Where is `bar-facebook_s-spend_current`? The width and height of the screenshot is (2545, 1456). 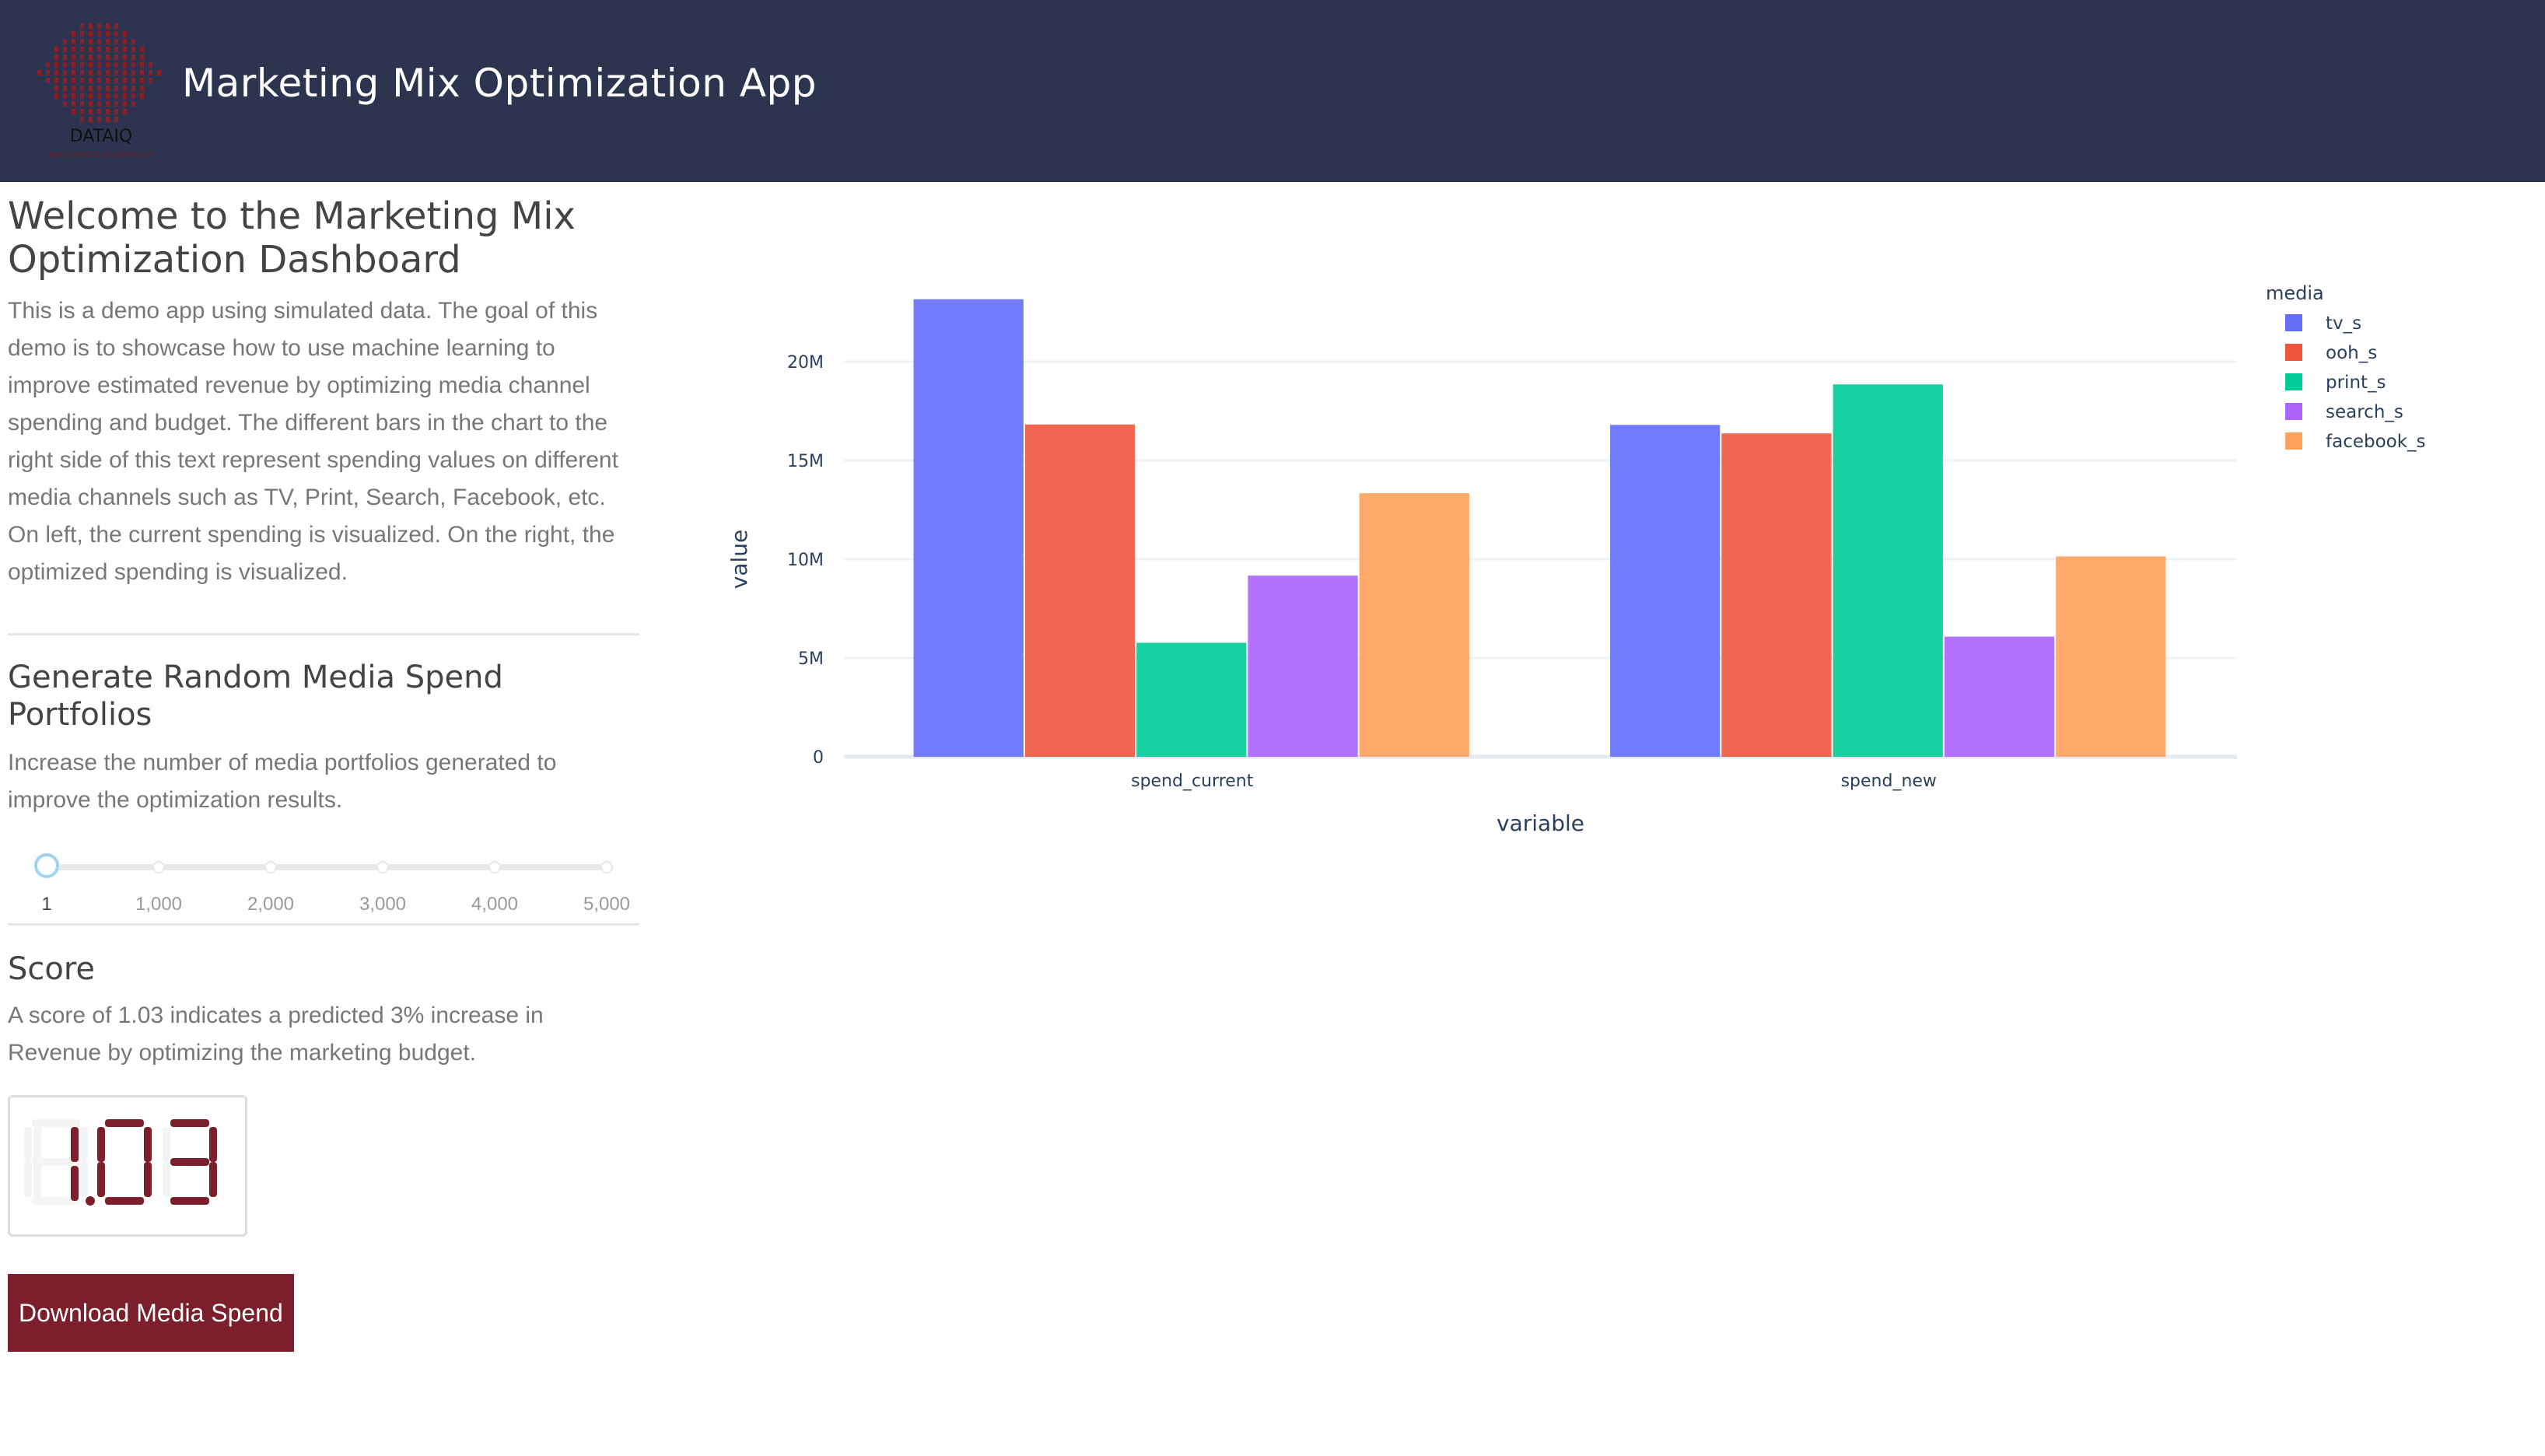 bar-facebook_s-spend_current is located at coordinates (1414, 625).